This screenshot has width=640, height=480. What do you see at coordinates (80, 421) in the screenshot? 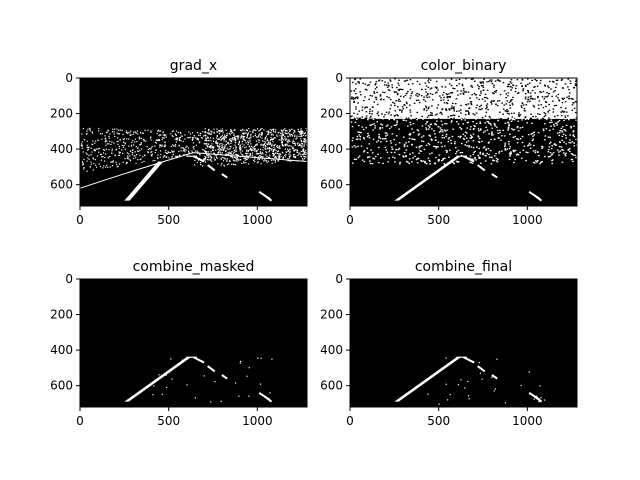
I see `x-tick-label: 0` at bounding box center [80, 421].